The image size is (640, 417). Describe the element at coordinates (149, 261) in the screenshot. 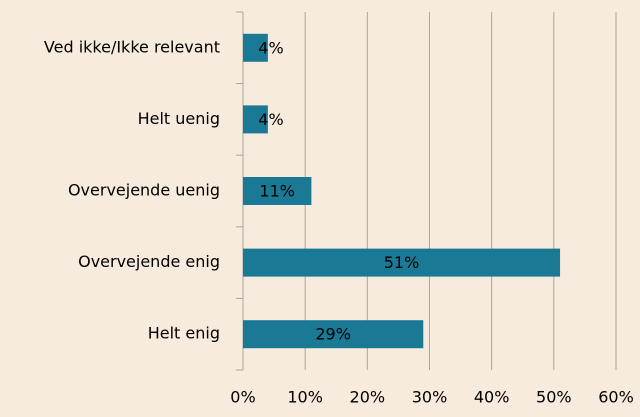

I see `y-tick-label: Overvejende enig` at that location.